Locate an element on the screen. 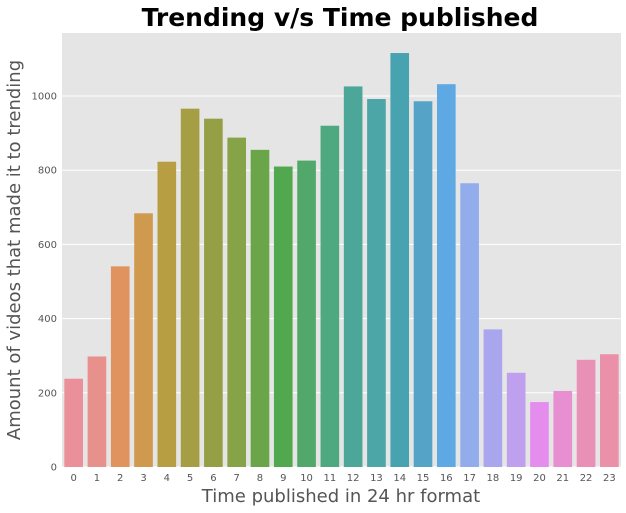 The height and width of the screenshot is (513, 626). y-tick-label: 200 is located at coordinates (47, 393).